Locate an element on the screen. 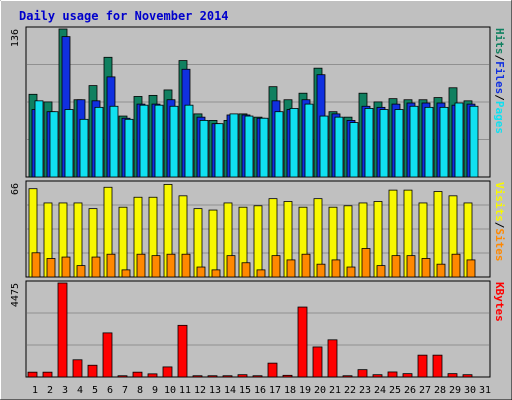 This screenshot has height=400, width=512. legend-entry: Sites is located at coordinates (499, 244).